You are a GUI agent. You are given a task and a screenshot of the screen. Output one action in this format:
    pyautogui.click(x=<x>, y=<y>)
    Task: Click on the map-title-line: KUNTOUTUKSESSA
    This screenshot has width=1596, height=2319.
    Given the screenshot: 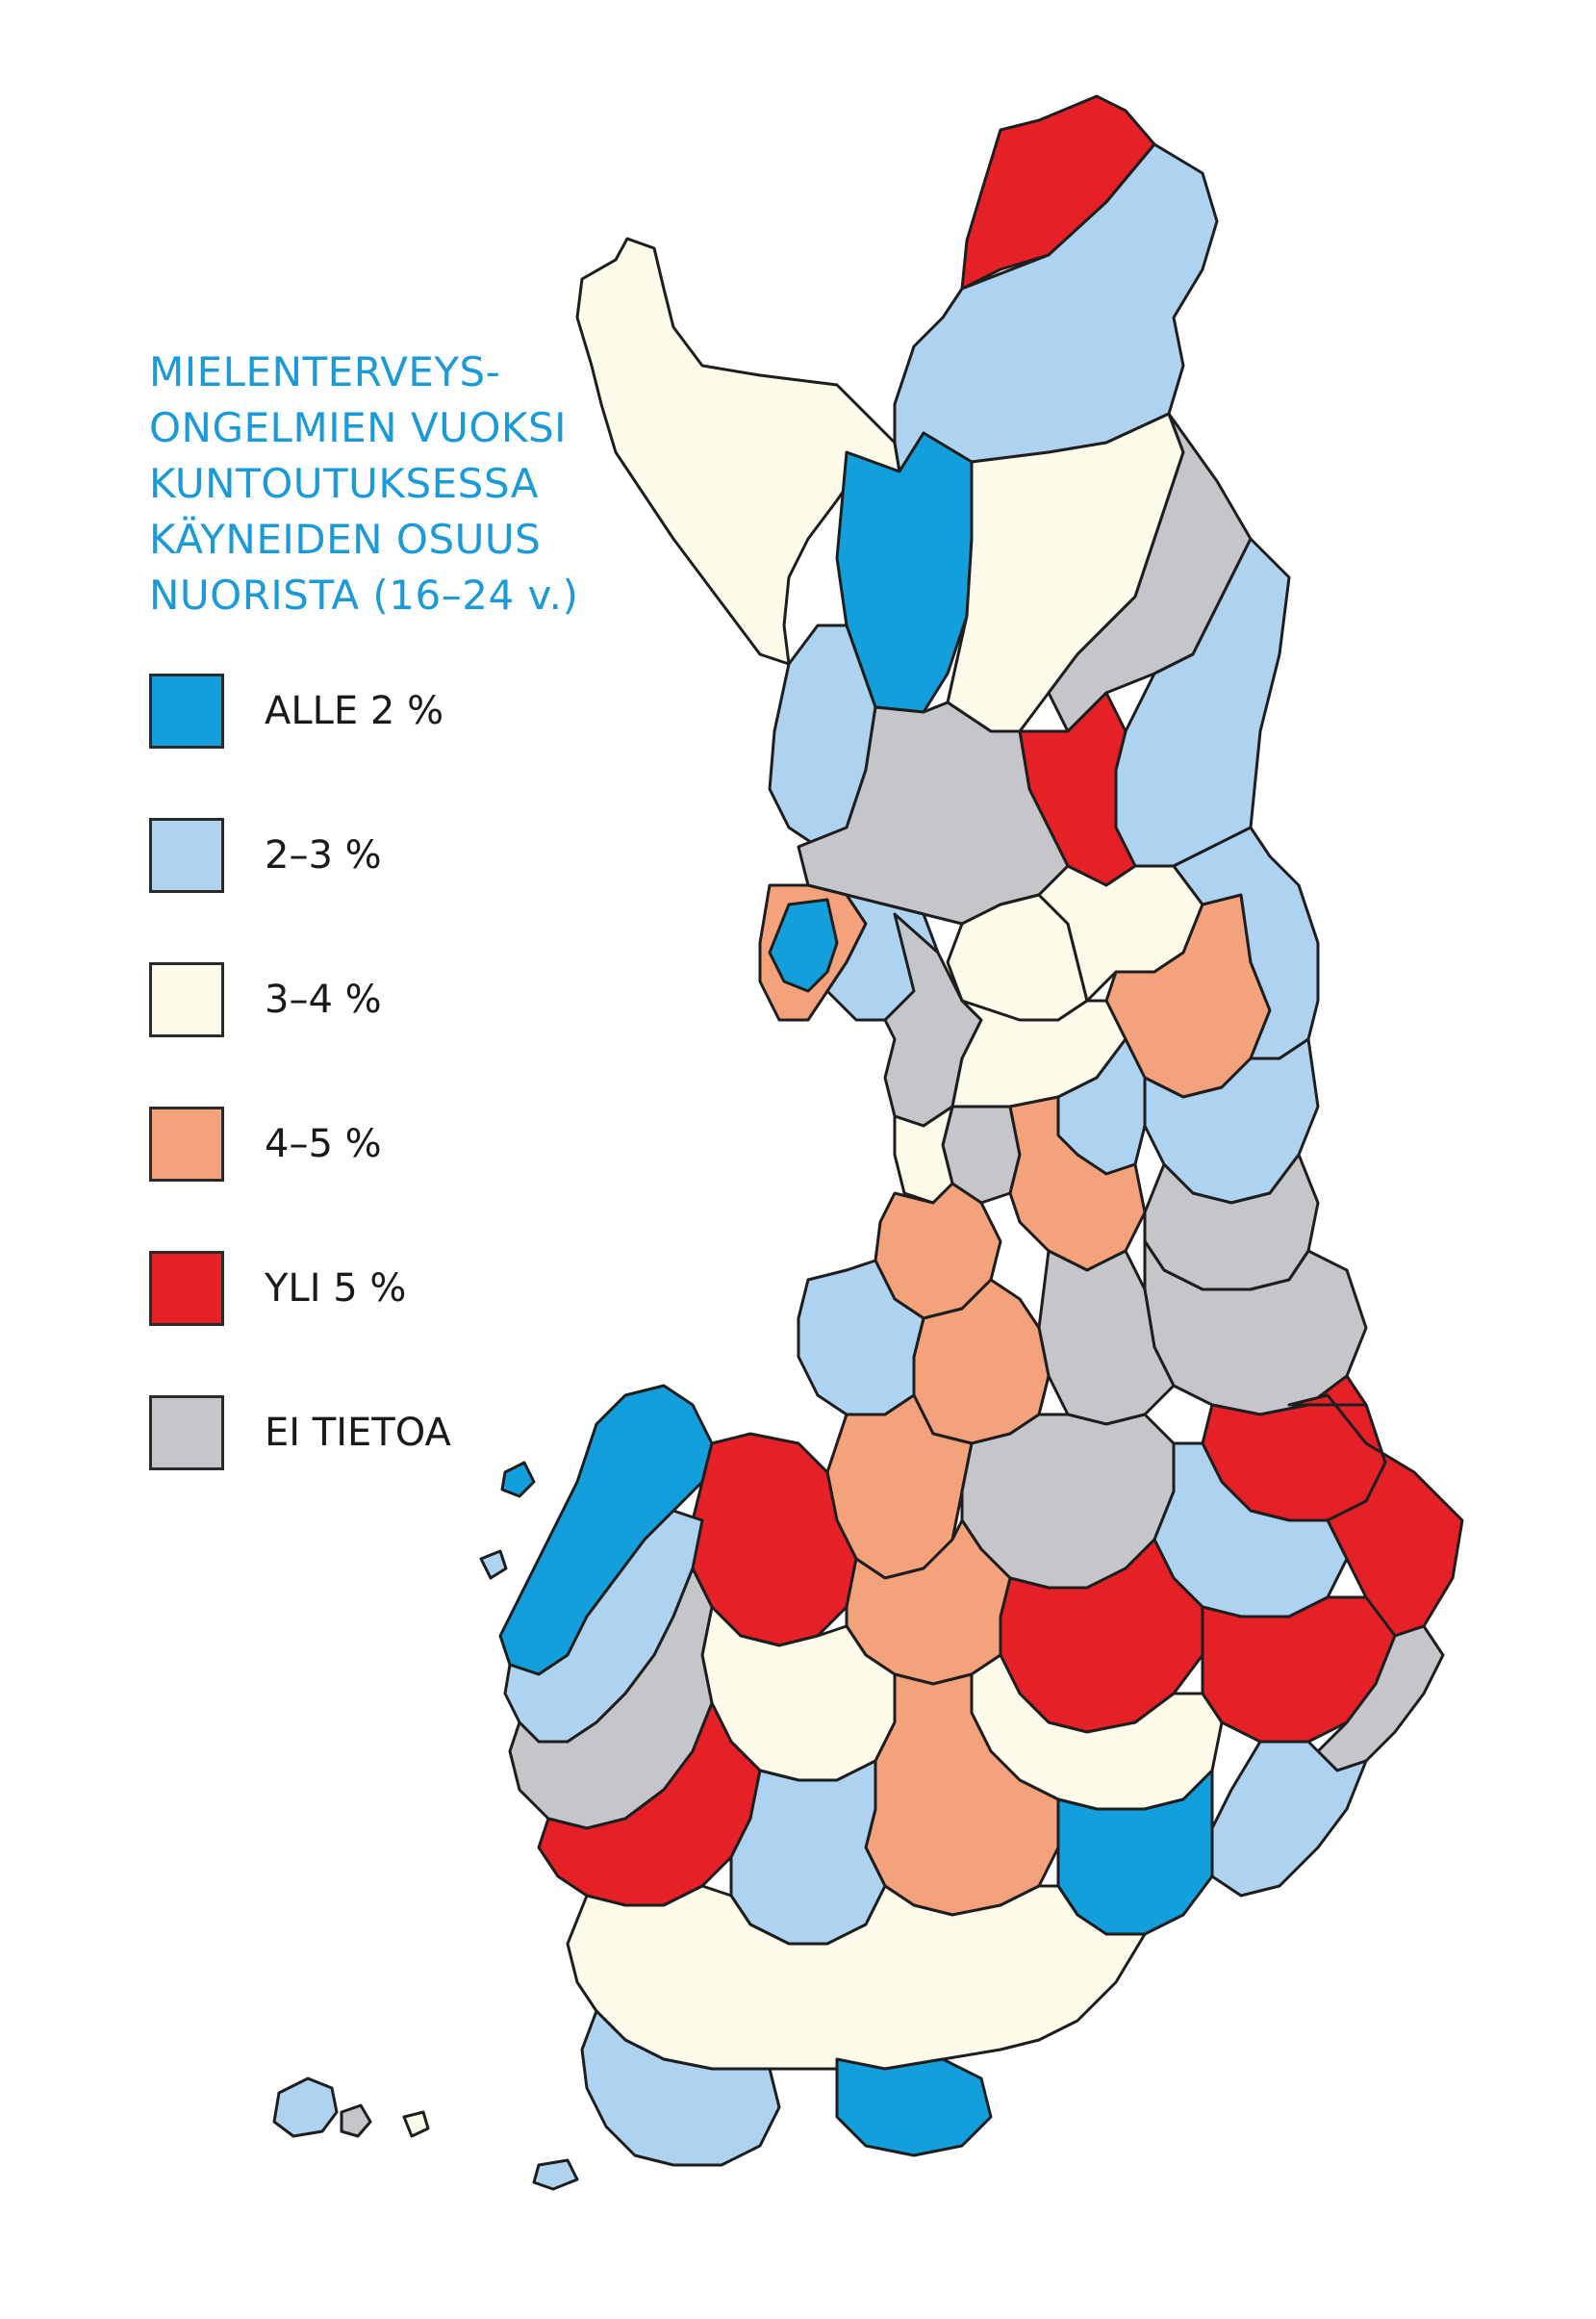 What is the action you would take?
    pyautogui.click(x=344, y=483)
    